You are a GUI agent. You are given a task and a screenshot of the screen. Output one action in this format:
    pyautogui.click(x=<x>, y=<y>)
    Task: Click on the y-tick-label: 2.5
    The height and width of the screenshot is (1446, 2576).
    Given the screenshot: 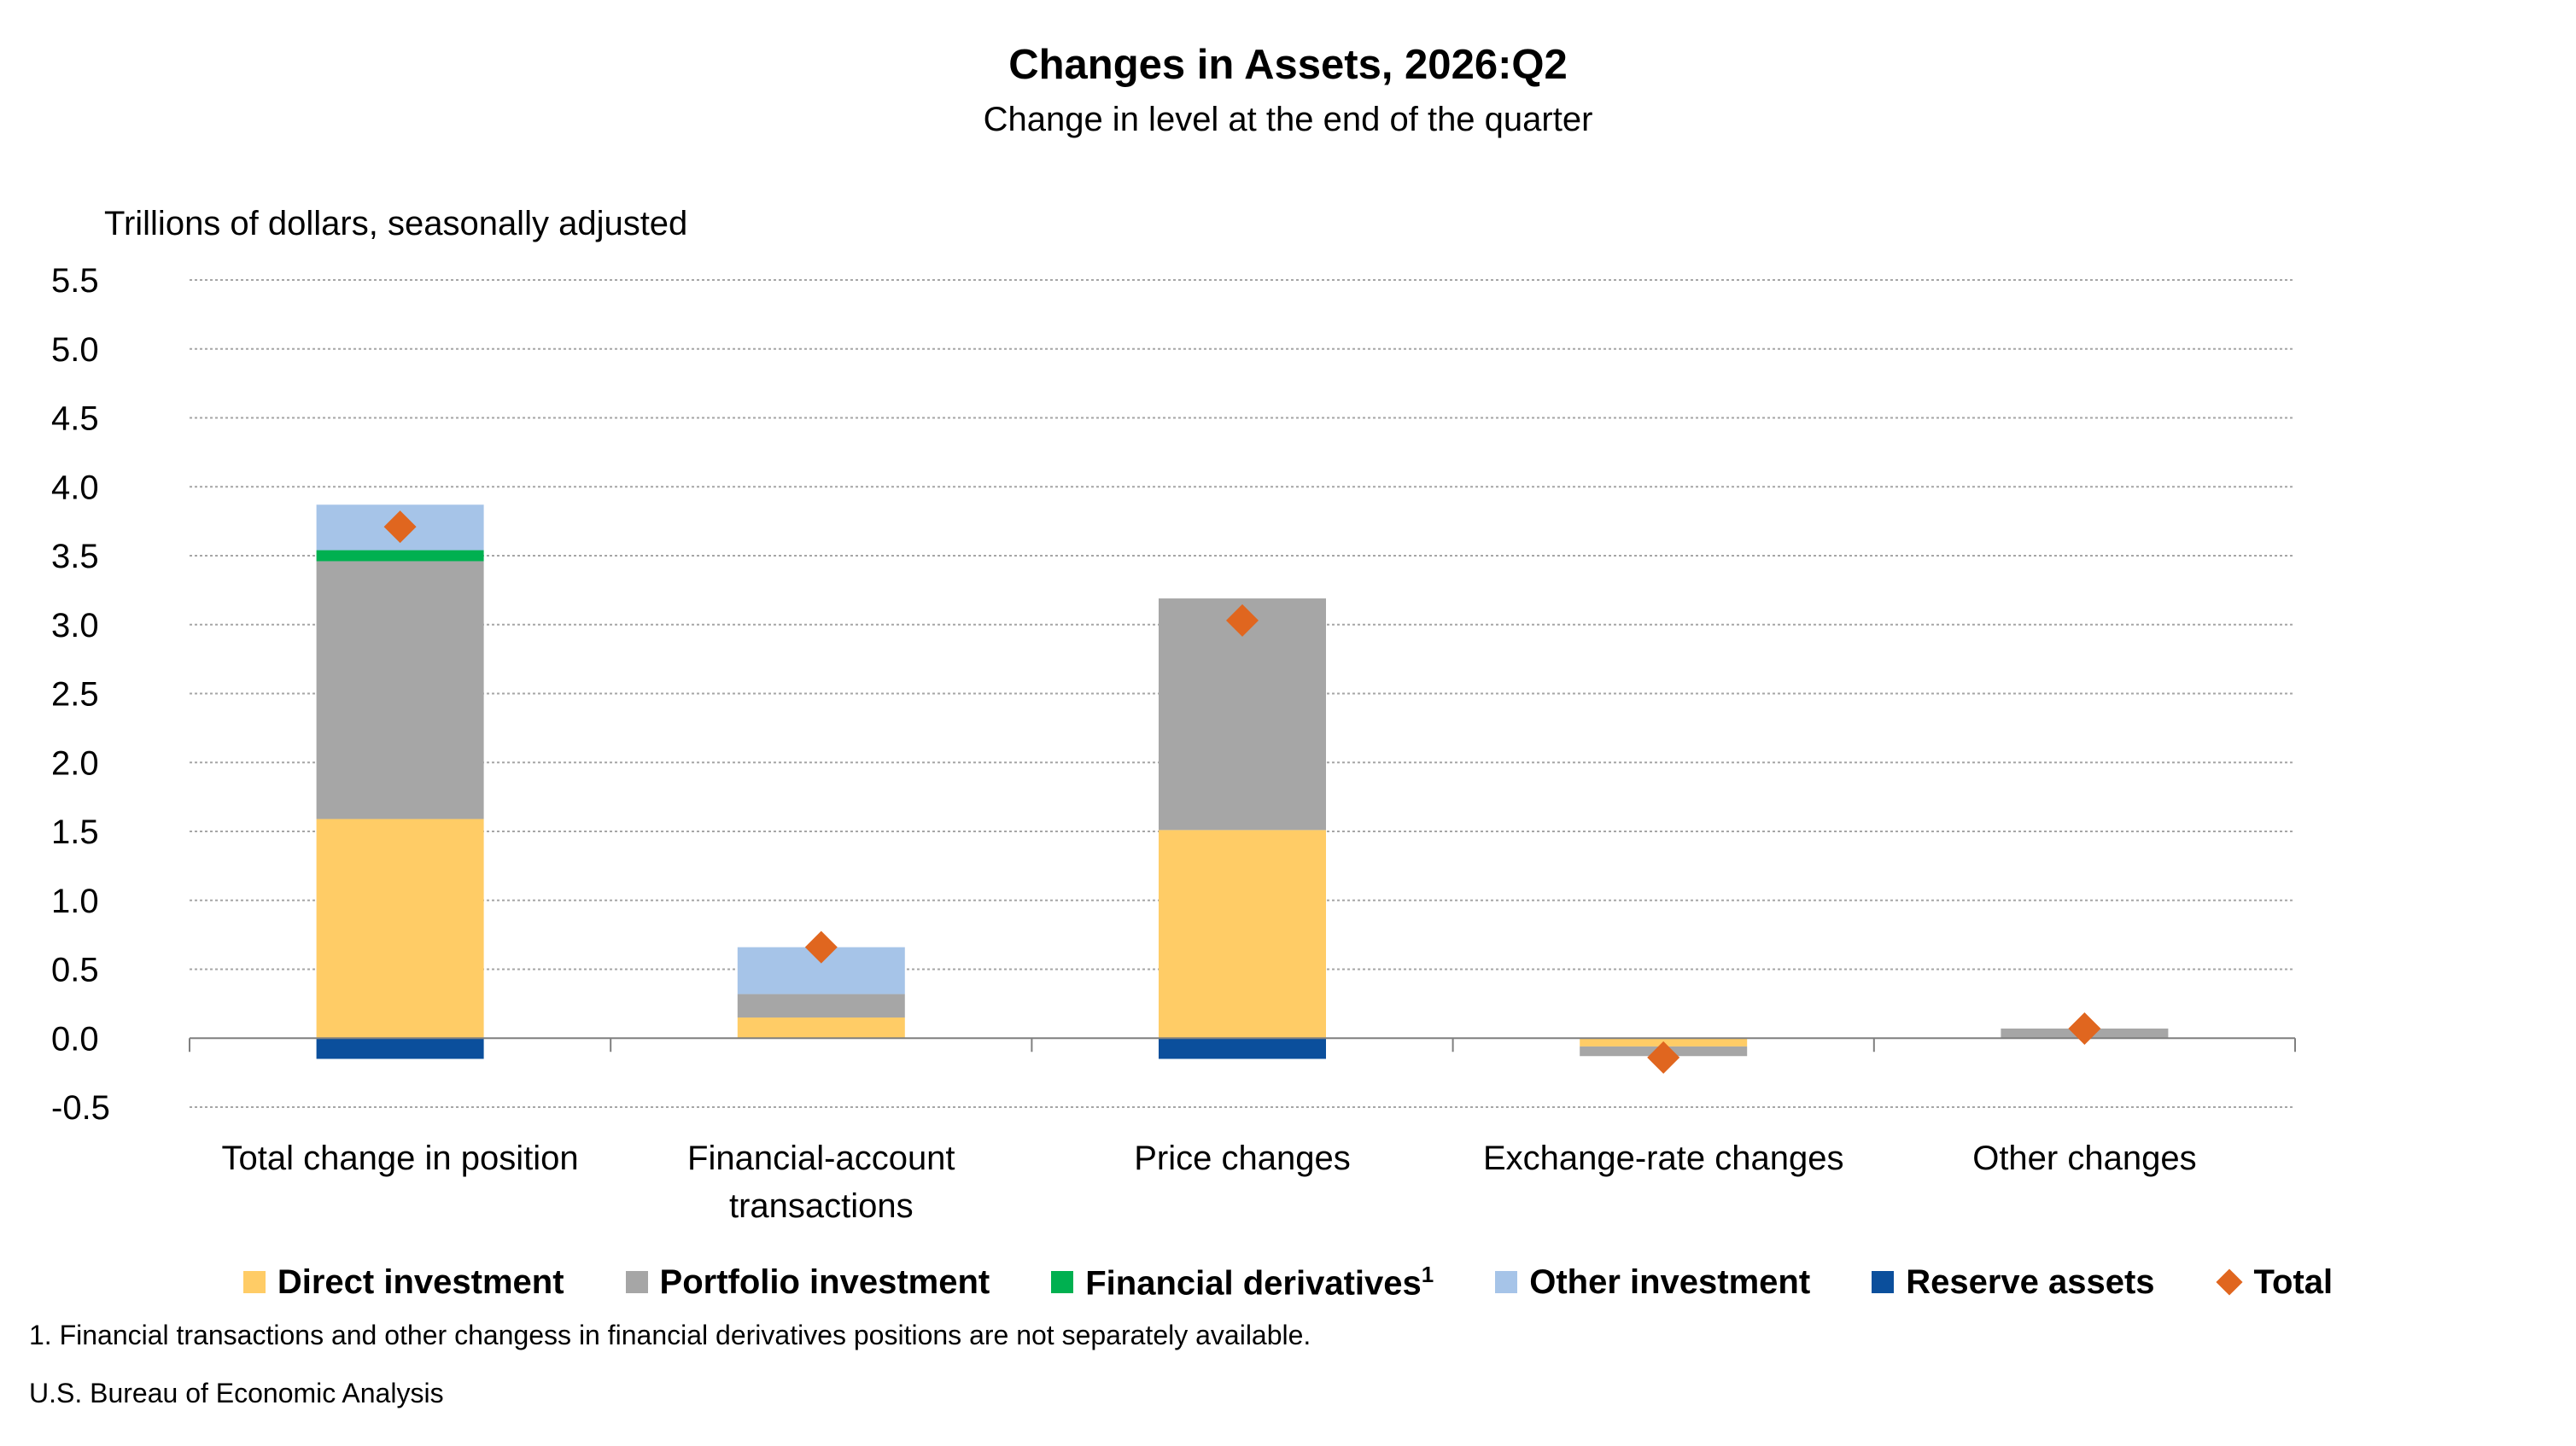 What is the action you would take?
    pyautogui.click(x=75, y=695)
    